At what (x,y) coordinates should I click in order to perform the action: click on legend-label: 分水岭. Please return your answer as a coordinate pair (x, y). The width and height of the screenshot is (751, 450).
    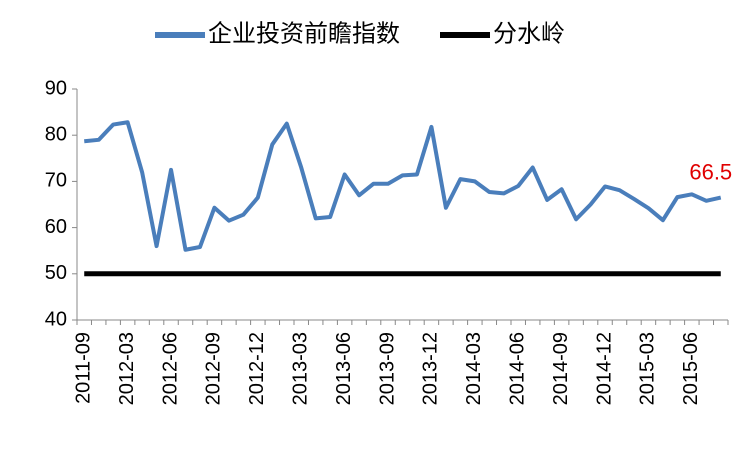
    Looking at the image, I should click on (529, 33).